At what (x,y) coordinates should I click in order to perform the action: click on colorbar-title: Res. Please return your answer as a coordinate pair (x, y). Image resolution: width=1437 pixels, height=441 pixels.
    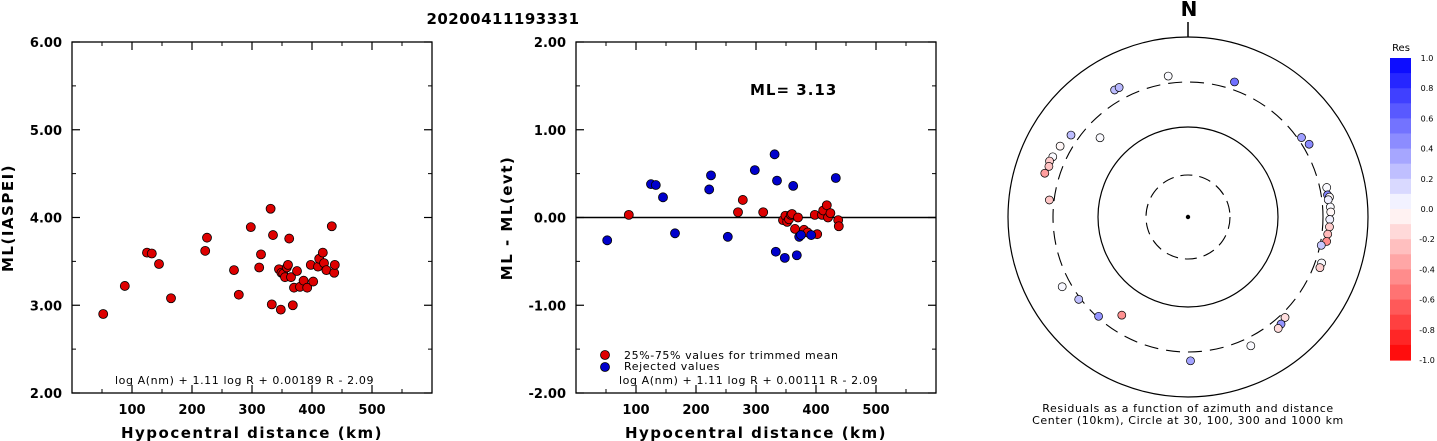
    Looking at the image, I should click on (1401, 48).